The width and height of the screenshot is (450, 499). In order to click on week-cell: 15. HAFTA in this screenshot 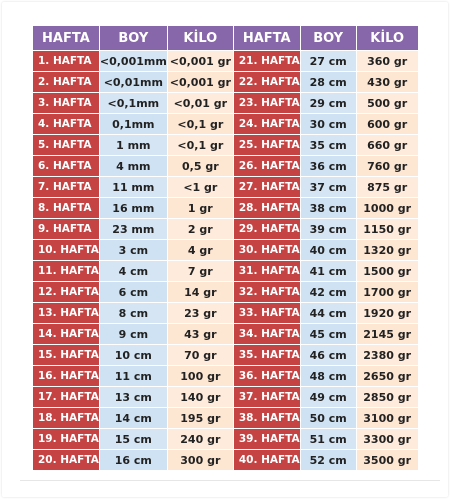, I will do `click(66, 355)`.